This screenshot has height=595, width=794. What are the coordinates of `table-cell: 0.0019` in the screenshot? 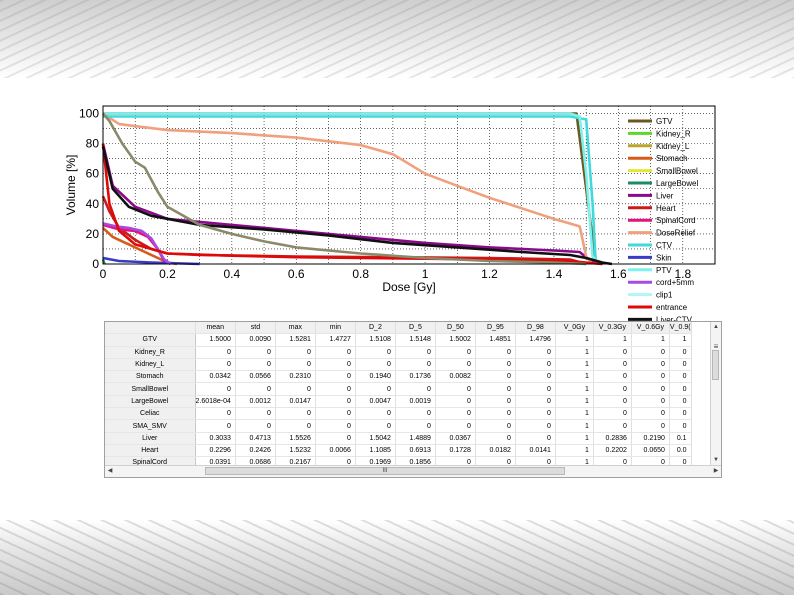 It's located at (415, 402).